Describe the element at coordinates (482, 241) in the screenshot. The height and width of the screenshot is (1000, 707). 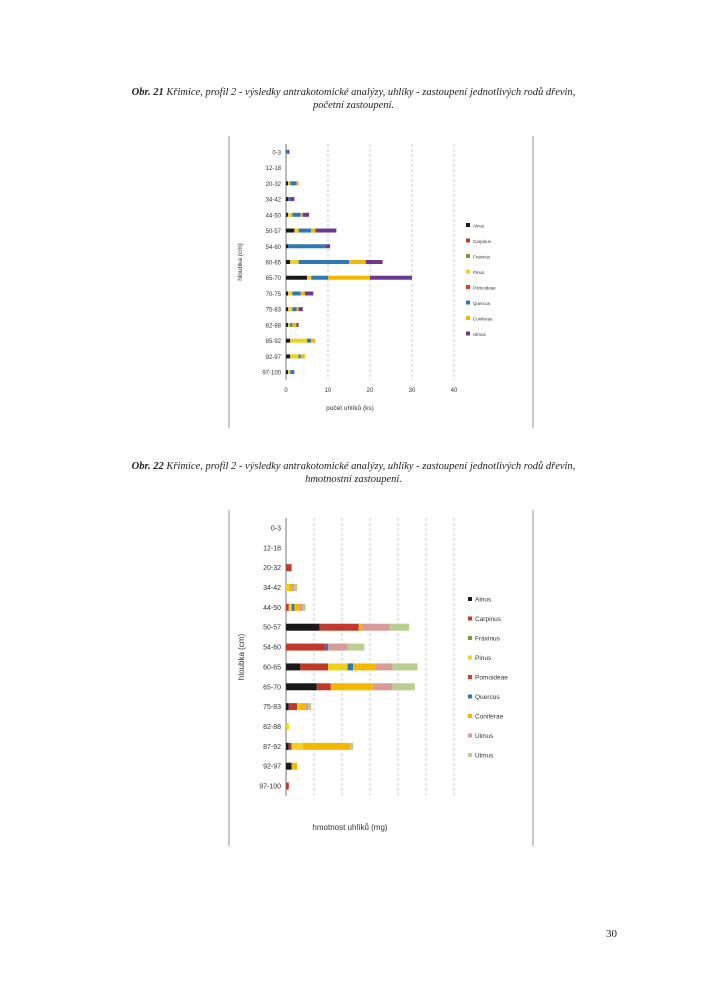
I see `chart1-legend-label: Carpinus` at that location.